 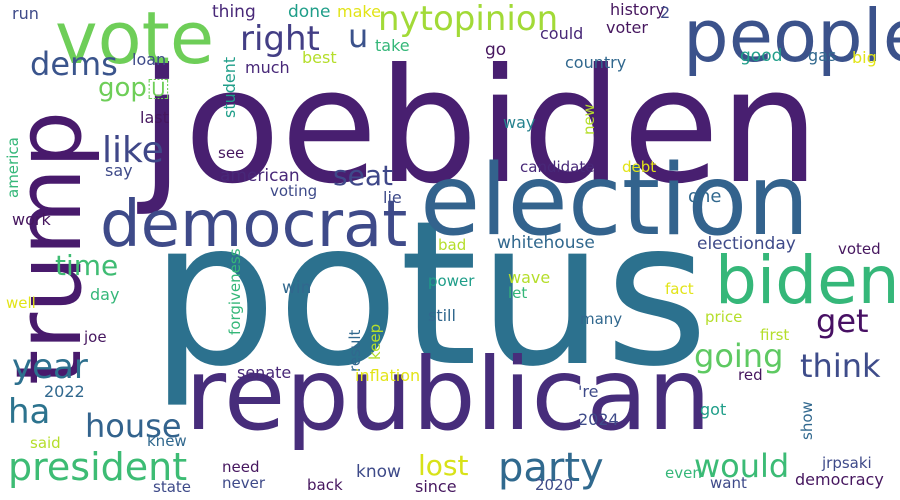 What do you see at coordinates (589, 119) in the screenshot?
I see `word-new: new` at bounding box center [589, 119].